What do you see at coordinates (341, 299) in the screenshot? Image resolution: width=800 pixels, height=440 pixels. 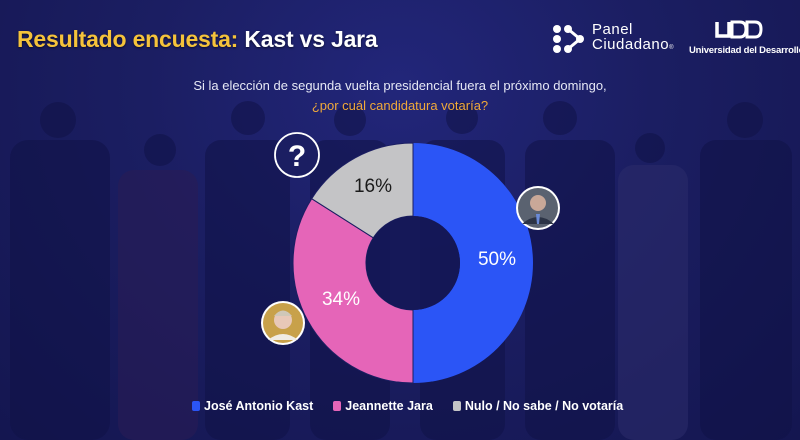 I see `label-jara: 34%` at bounding box center [341, 299].